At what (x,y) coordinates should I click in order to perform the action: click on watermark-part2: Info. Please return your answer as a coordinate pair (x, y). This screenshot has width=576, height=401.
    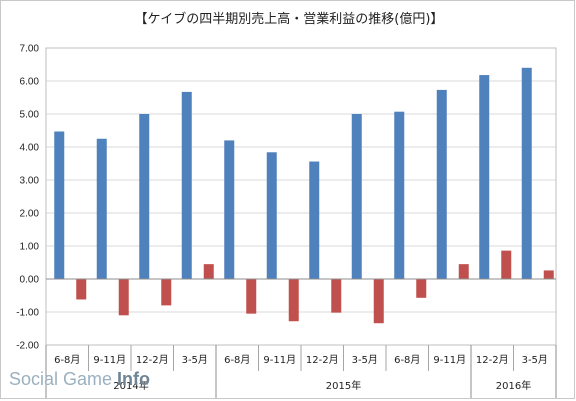
    Looking at the image, I should click on (133, 379).